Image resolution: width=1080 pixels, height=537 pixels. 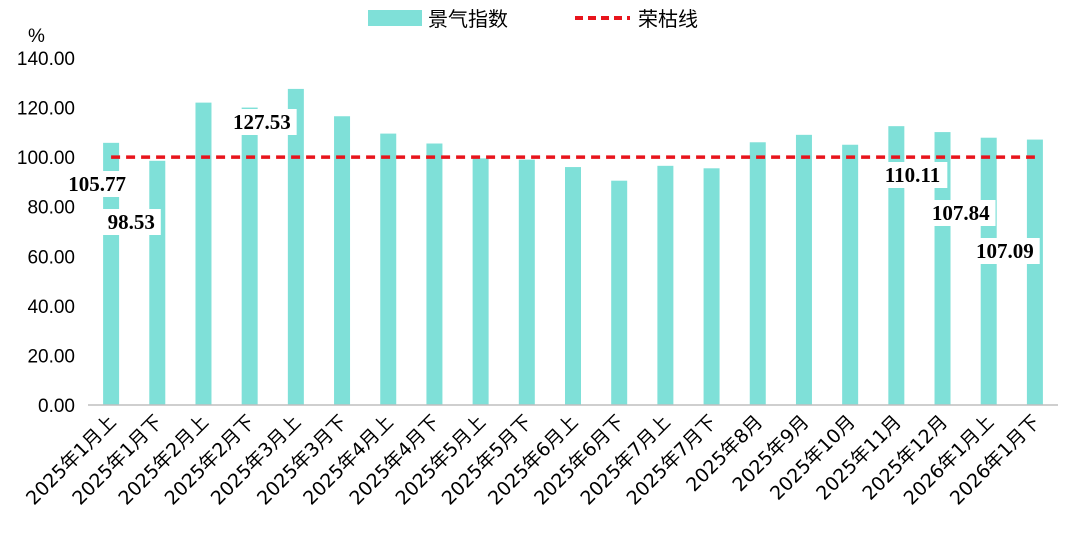 What do you see at coordinates (51, 356) in the screenshot?
I see `y-tick-label: 20.00` at bounding box center [51, 356].